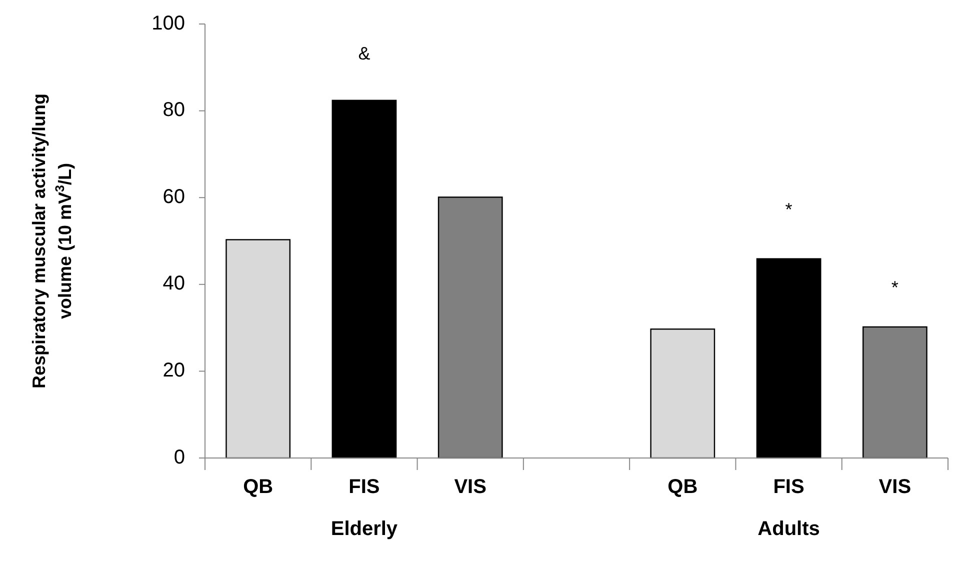 The image size is (961, 570). I want to click on y-tick-label: 80, so click(173, 110).